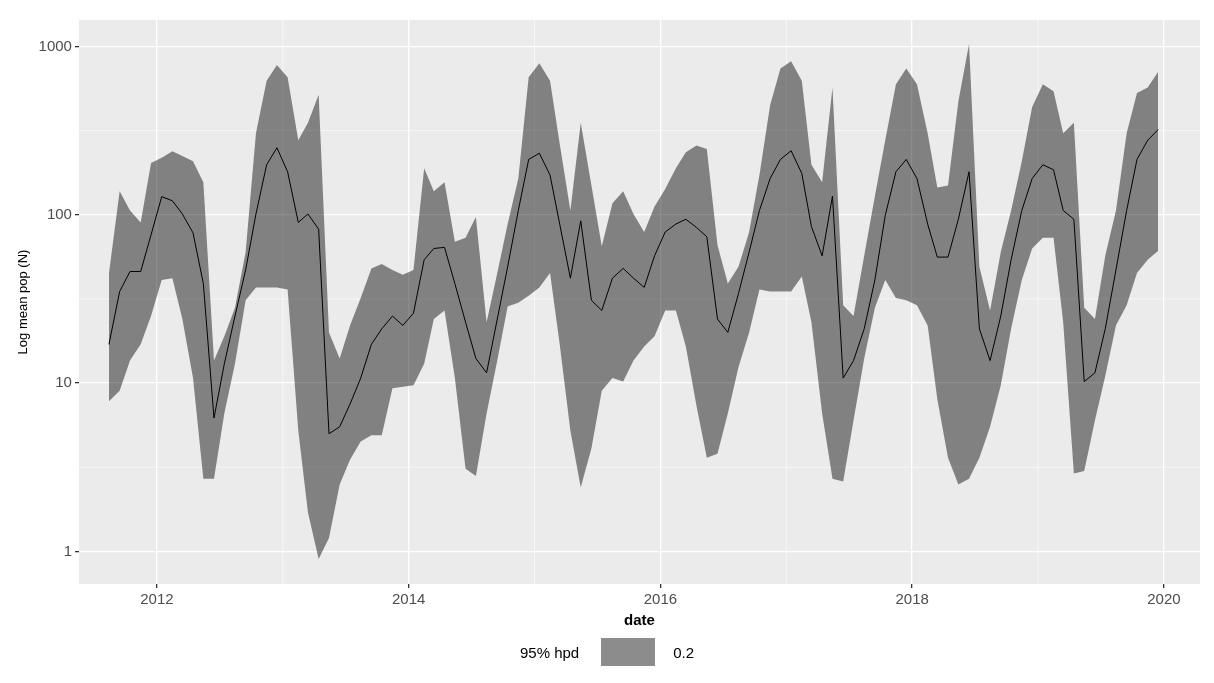 The image size is (1214, 683). What do you see at coordinates (660, 599) in the screenshot?
I see `x-tick-label: 2016` at bounding box center [660, 599].